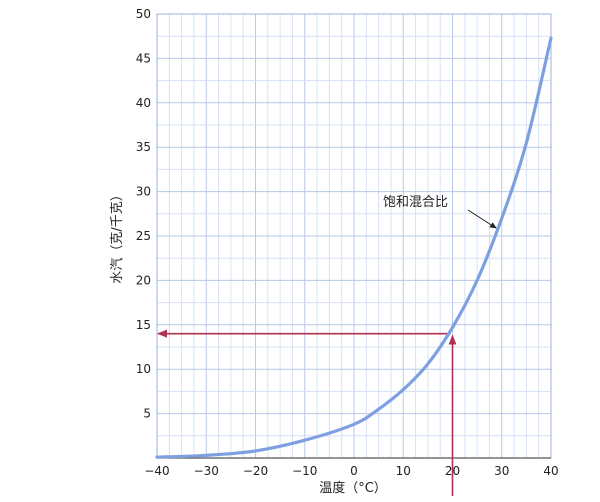  Describe the element at coordinates (143, 14) in the screenshot. I see `y-tick-label: 50` at that location.